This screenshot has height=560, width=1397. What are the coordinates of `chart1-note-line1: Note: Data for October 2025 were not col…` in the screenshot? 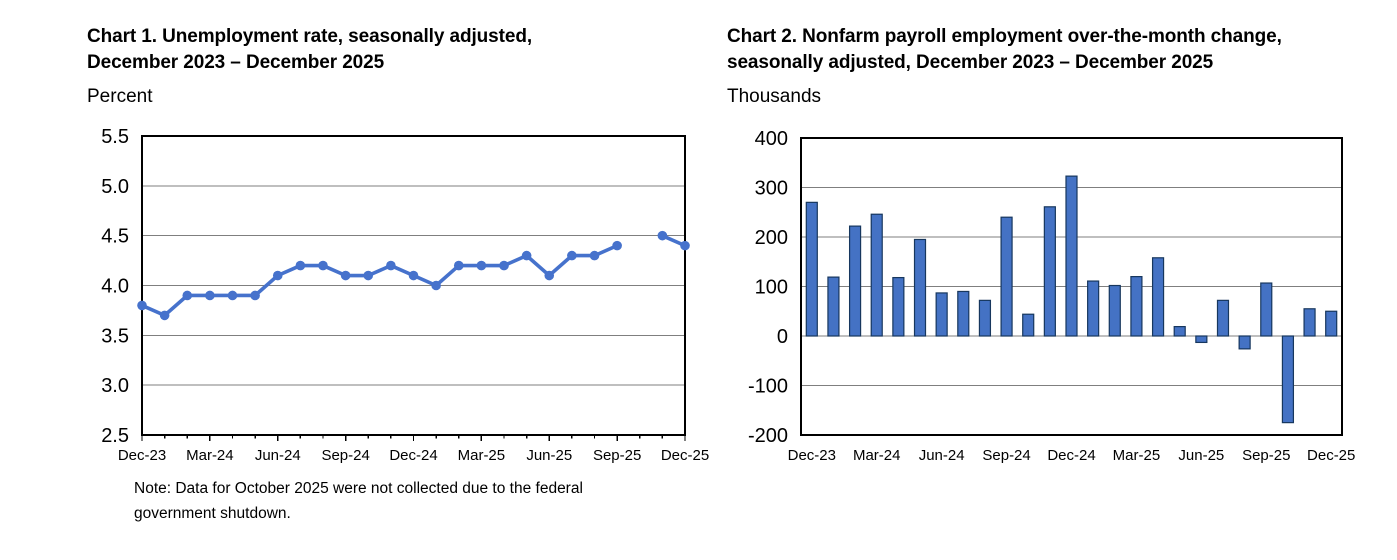 It's located at (358, 488).